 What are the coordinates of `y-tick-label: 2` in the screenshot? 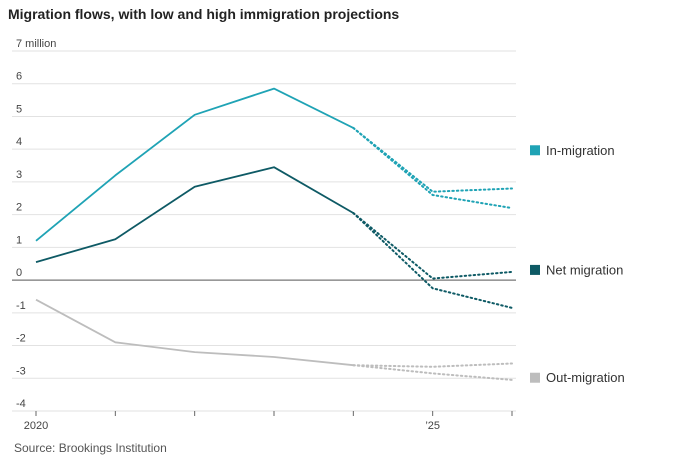 It's located at (19, 208).